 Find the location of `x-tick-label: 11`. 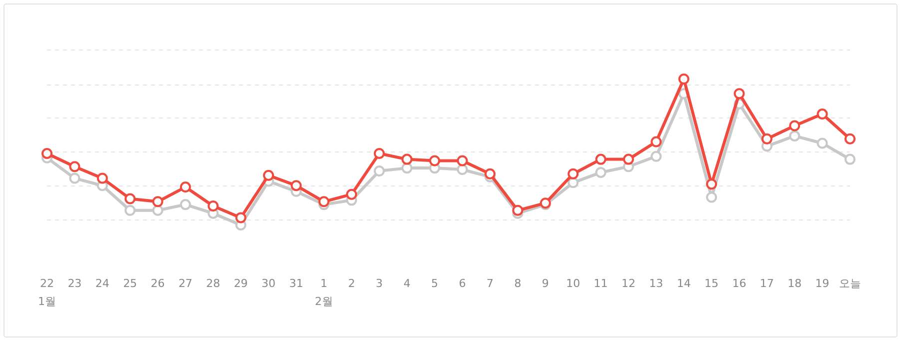

x-tick-label: 11 is located at coordinates (601, 283).